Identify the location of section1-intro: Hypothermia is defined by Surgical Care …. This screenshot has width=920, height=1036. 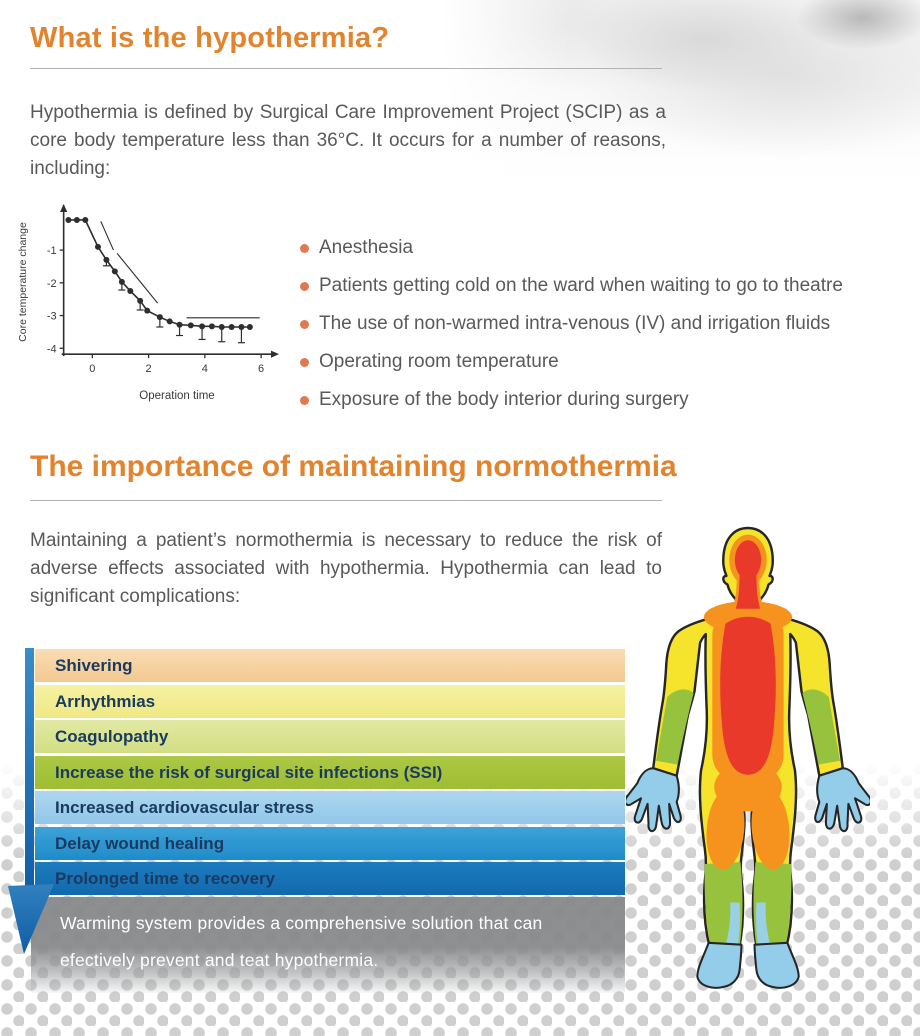
(348, 140).